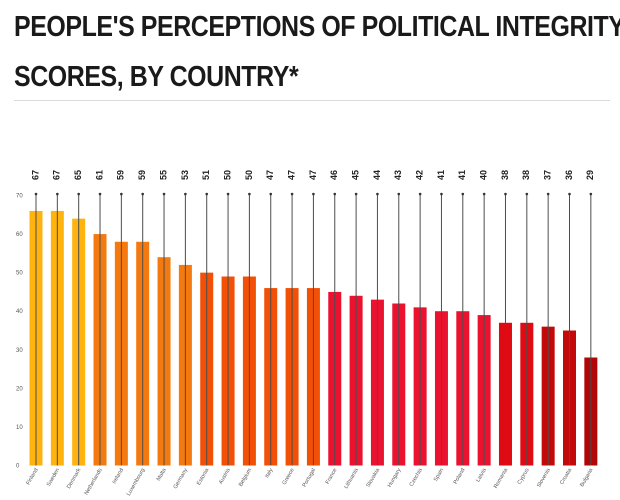 This screenshot has height=500, width=620. Describe the element at coordinates (78, 175) in the screenshot. I see `value-label: 65` at that location.